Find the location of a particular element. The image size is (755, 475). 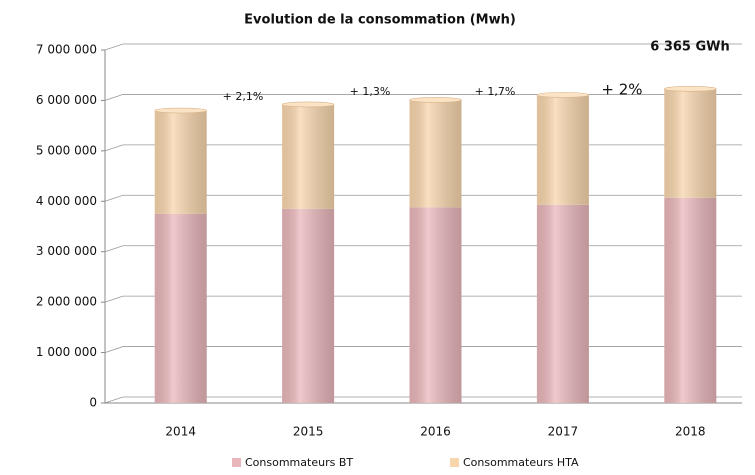

annotation: + 2% is located at coordinates (621, 90).